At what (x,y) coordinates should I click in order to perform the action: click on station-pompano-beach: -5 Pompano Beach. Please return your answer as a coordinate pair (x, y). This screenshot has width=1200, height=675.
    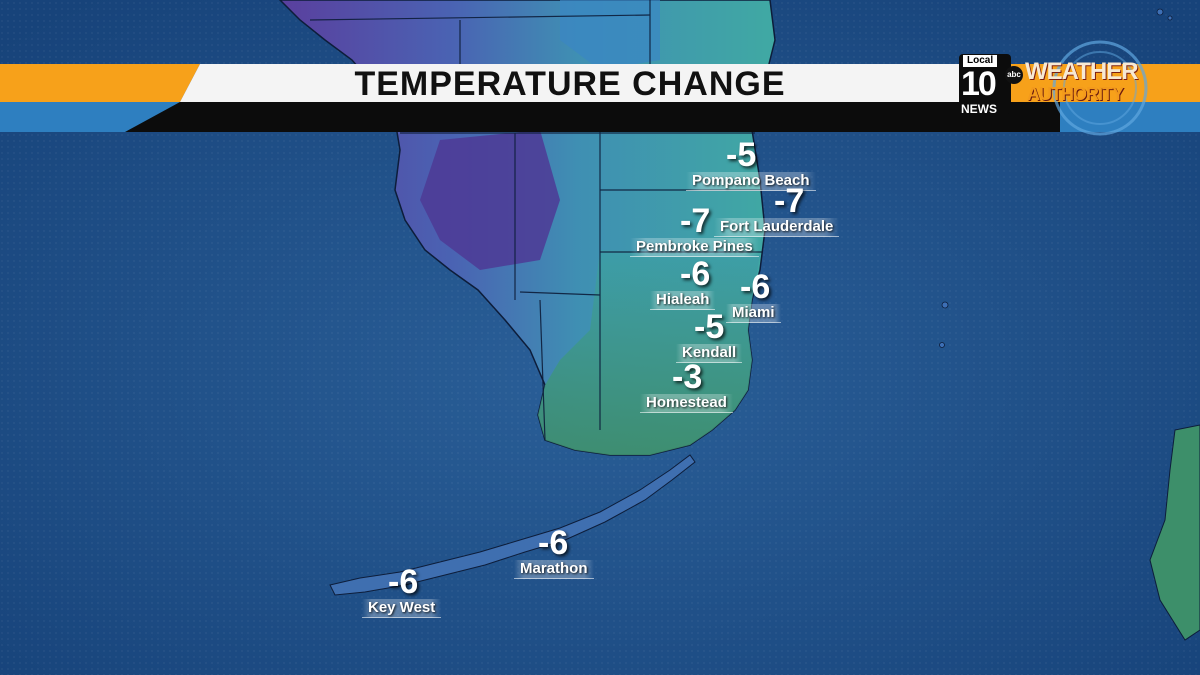
    Looking at the image, I should click on (751, 164).